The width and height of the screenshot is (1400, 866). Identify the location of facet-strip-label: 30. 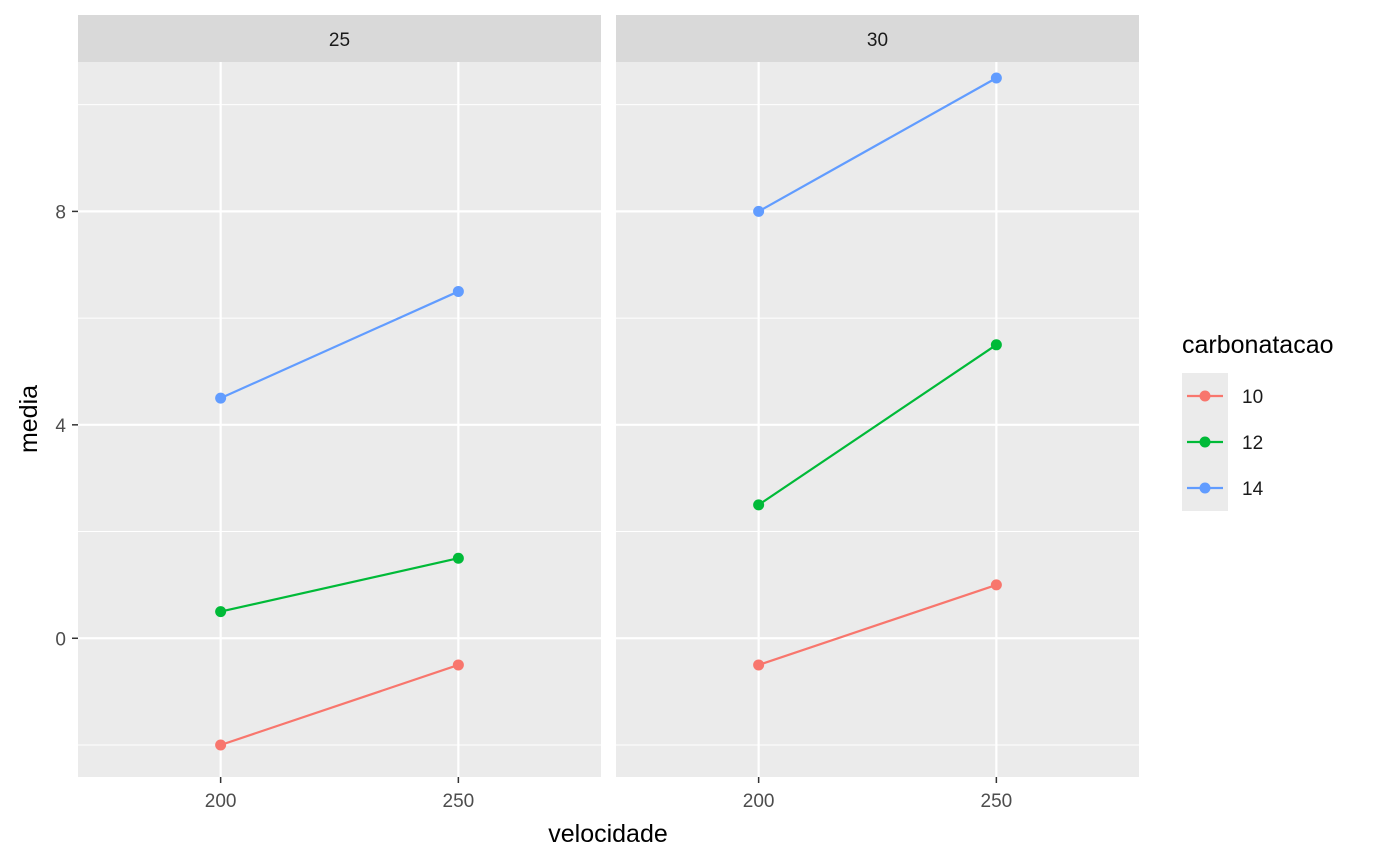
(877, 40).